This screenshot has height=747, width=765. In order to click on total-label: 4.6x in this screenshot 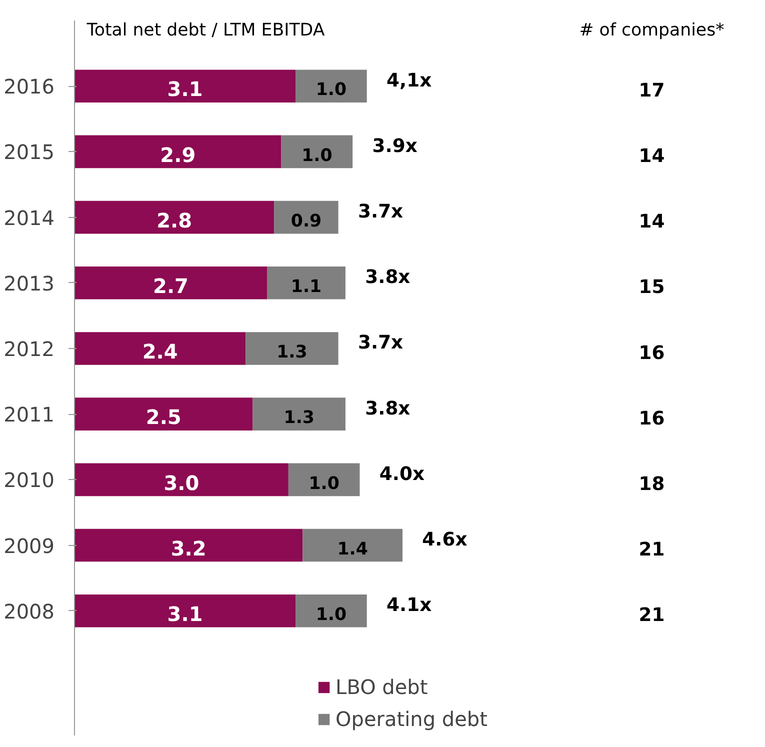, I will do `click(445, 540)`.